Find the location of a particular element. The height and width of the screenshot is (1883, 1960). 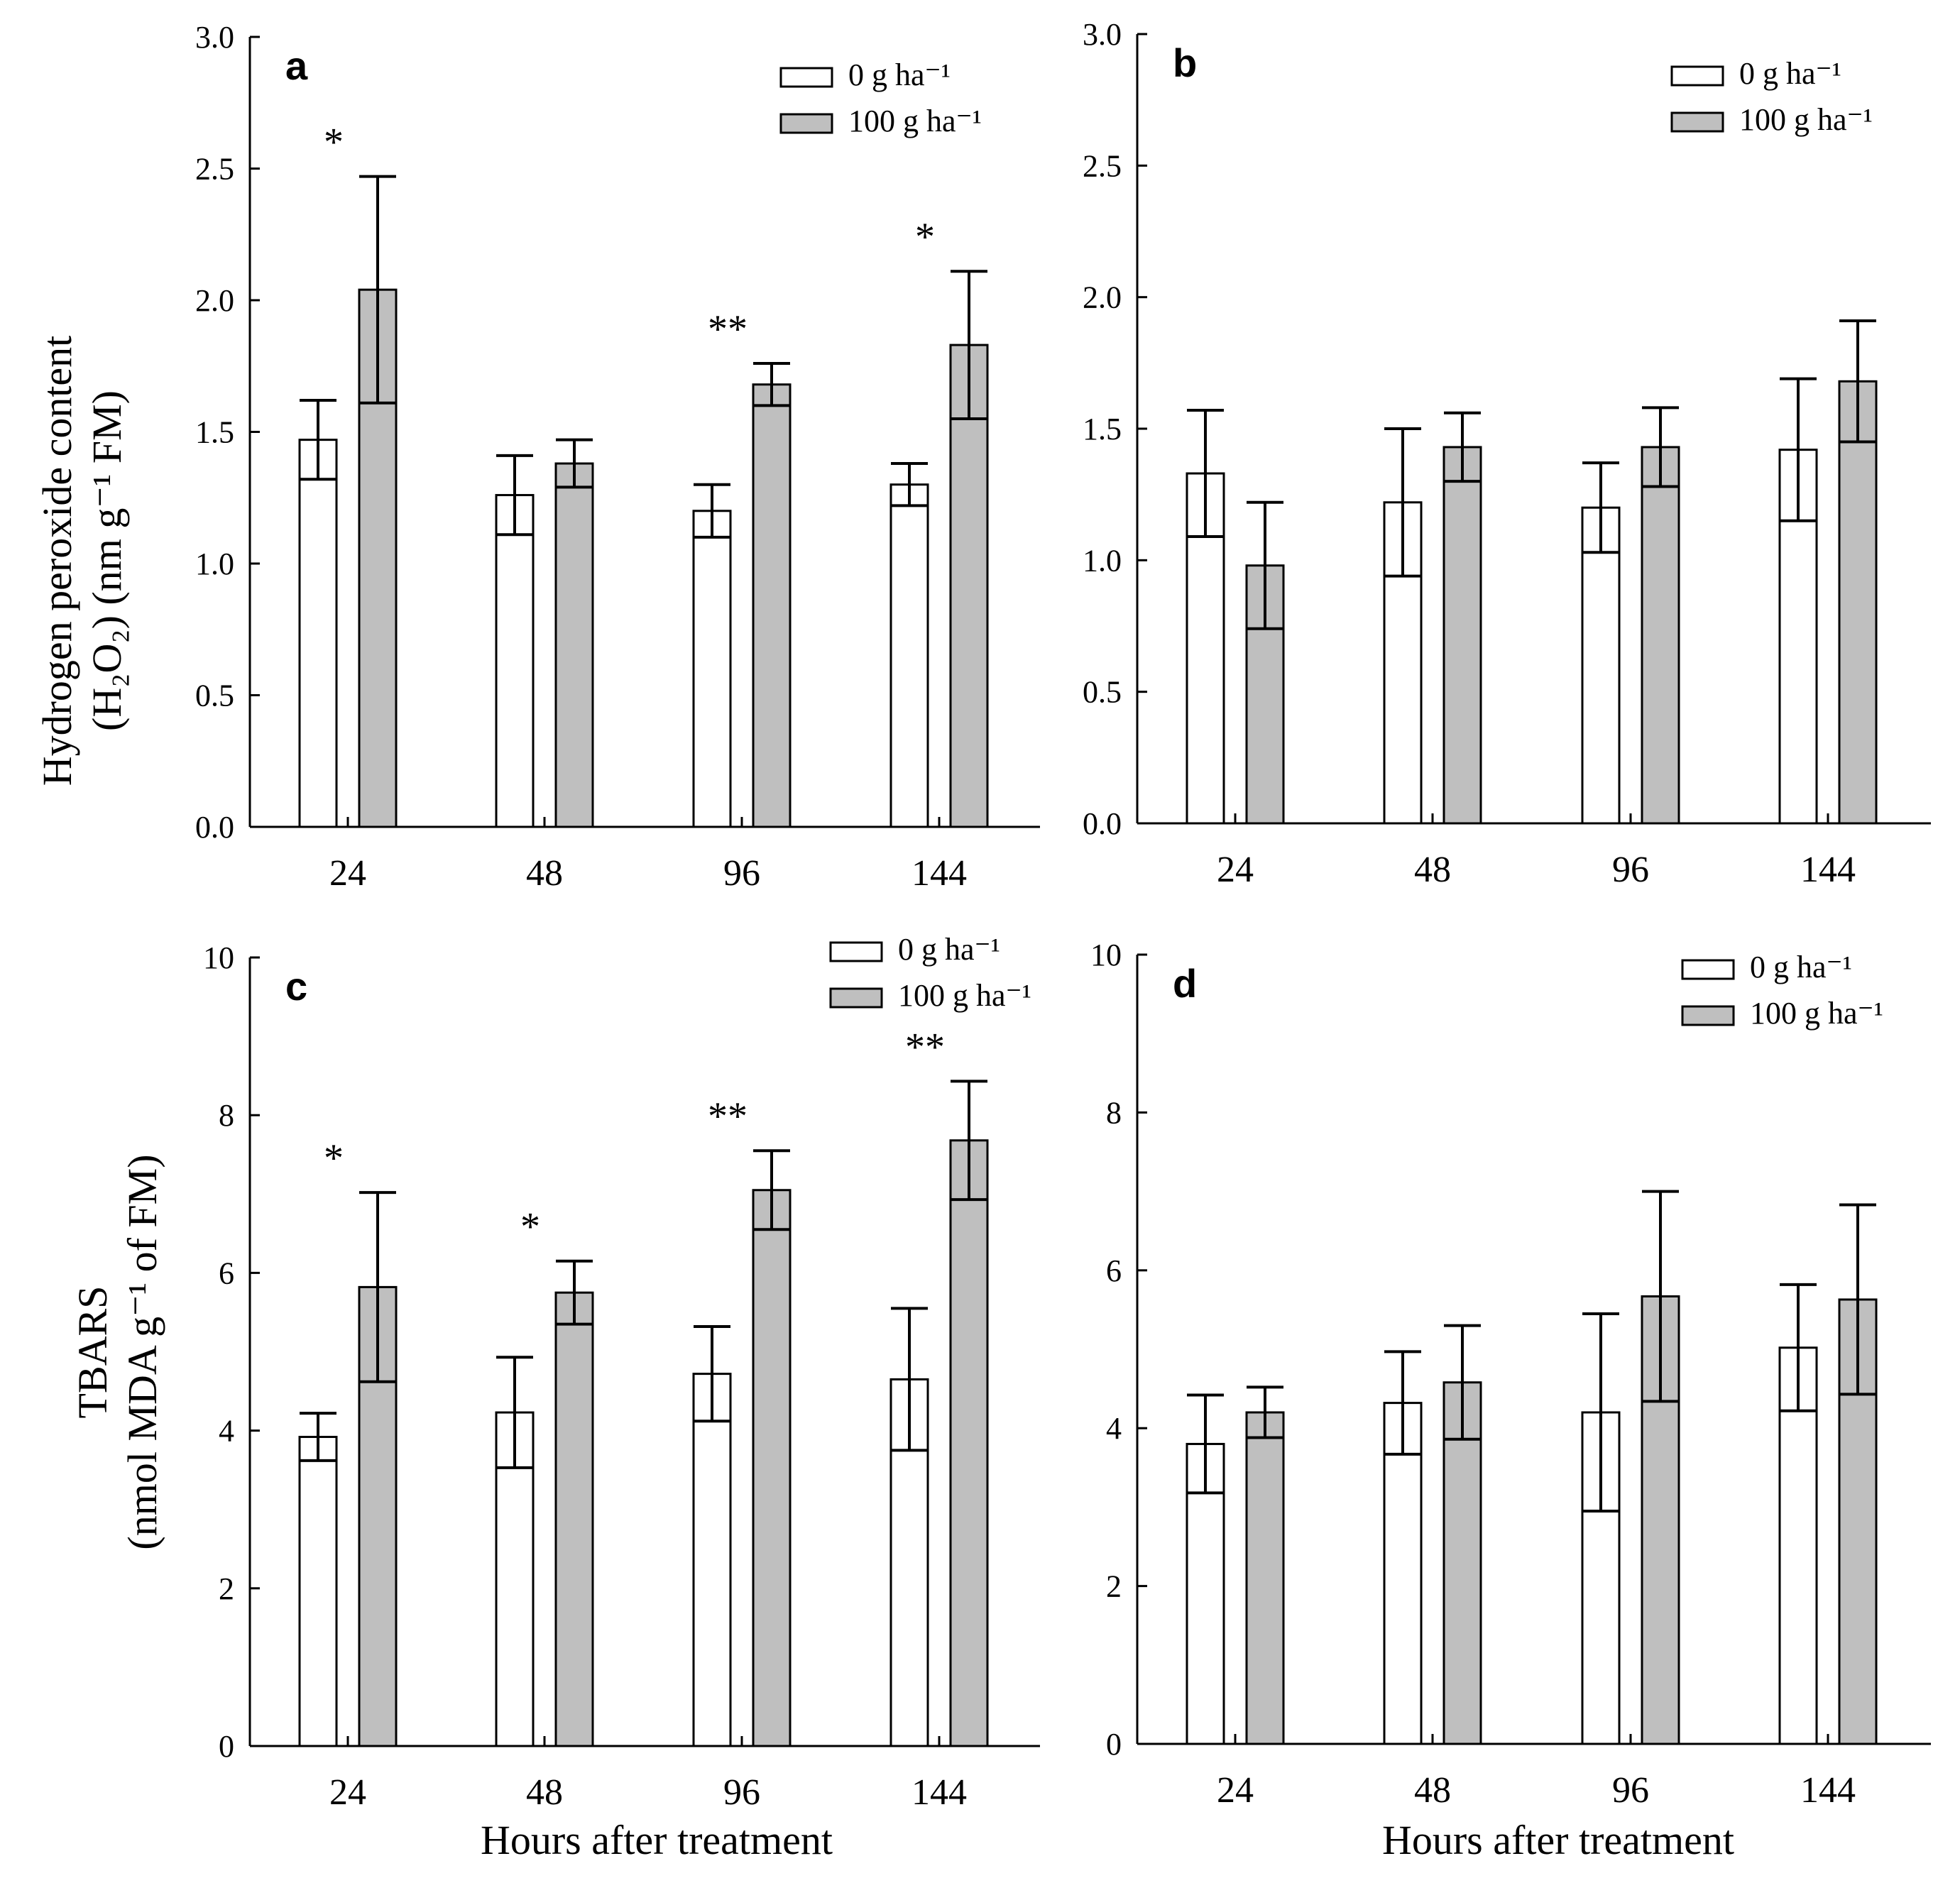

x-axis-title-right: Hours after treatment is located at coordinates (1558, 1840).